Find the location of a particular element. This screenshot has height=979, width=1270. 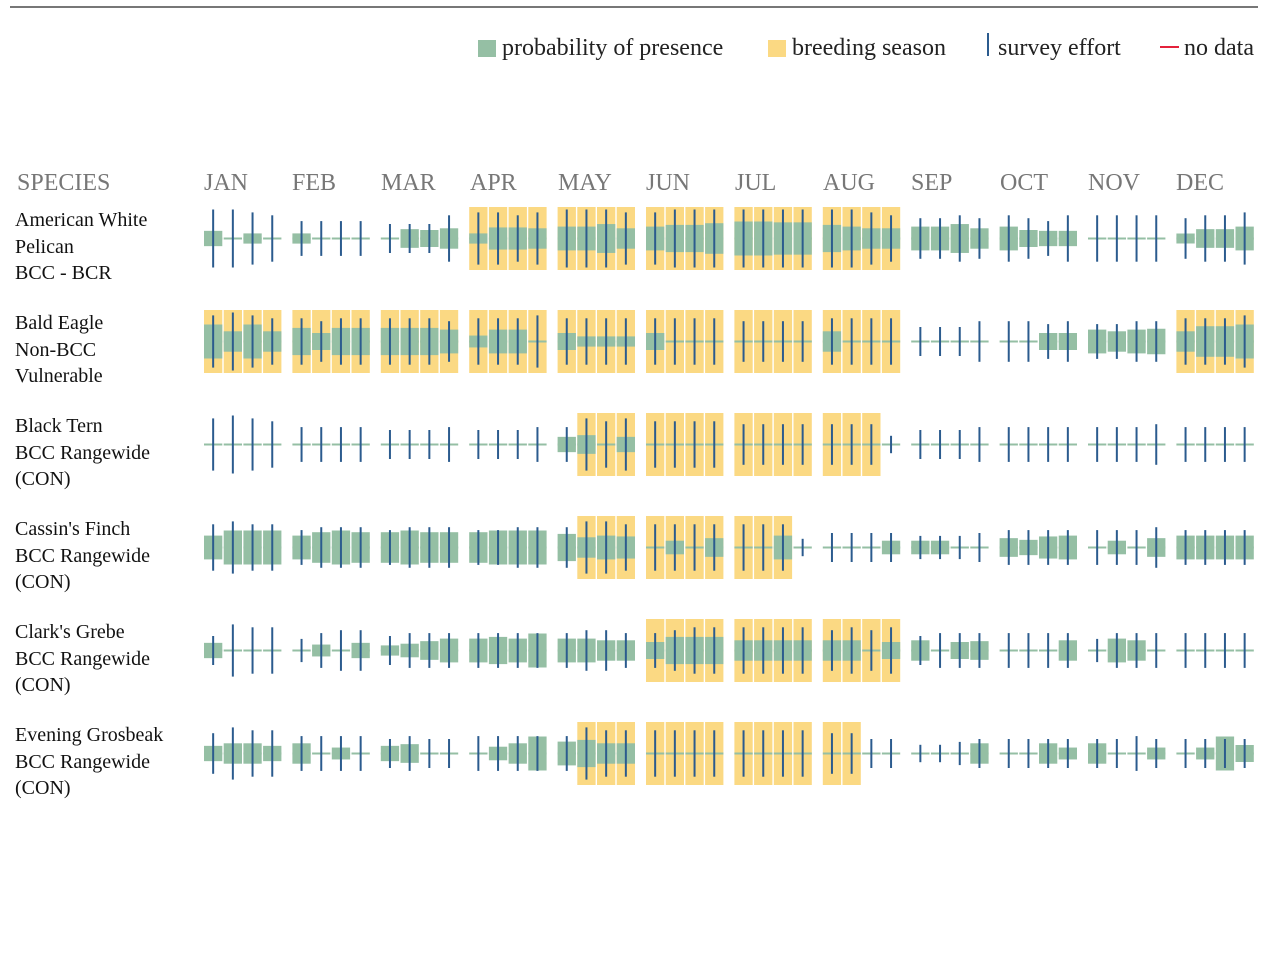

month-label-apr: APR is located at coordinates (493, 183).